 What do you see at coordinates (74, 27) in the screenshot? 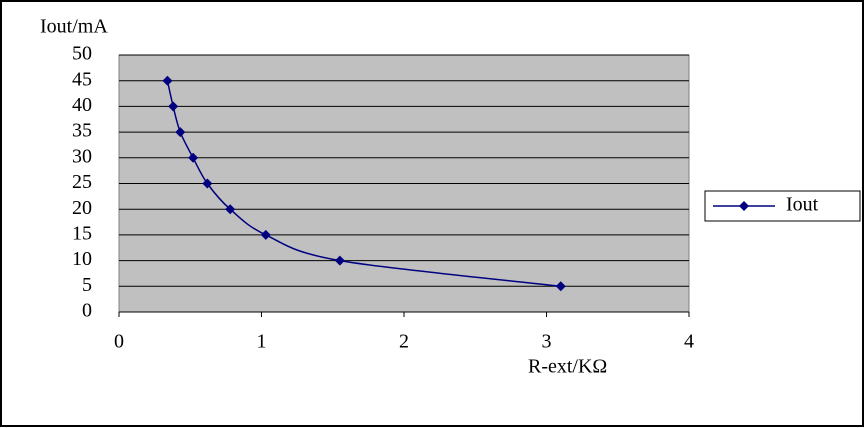
I see `y-axis-label: Iout/mA` at bounding box center [74, 27].